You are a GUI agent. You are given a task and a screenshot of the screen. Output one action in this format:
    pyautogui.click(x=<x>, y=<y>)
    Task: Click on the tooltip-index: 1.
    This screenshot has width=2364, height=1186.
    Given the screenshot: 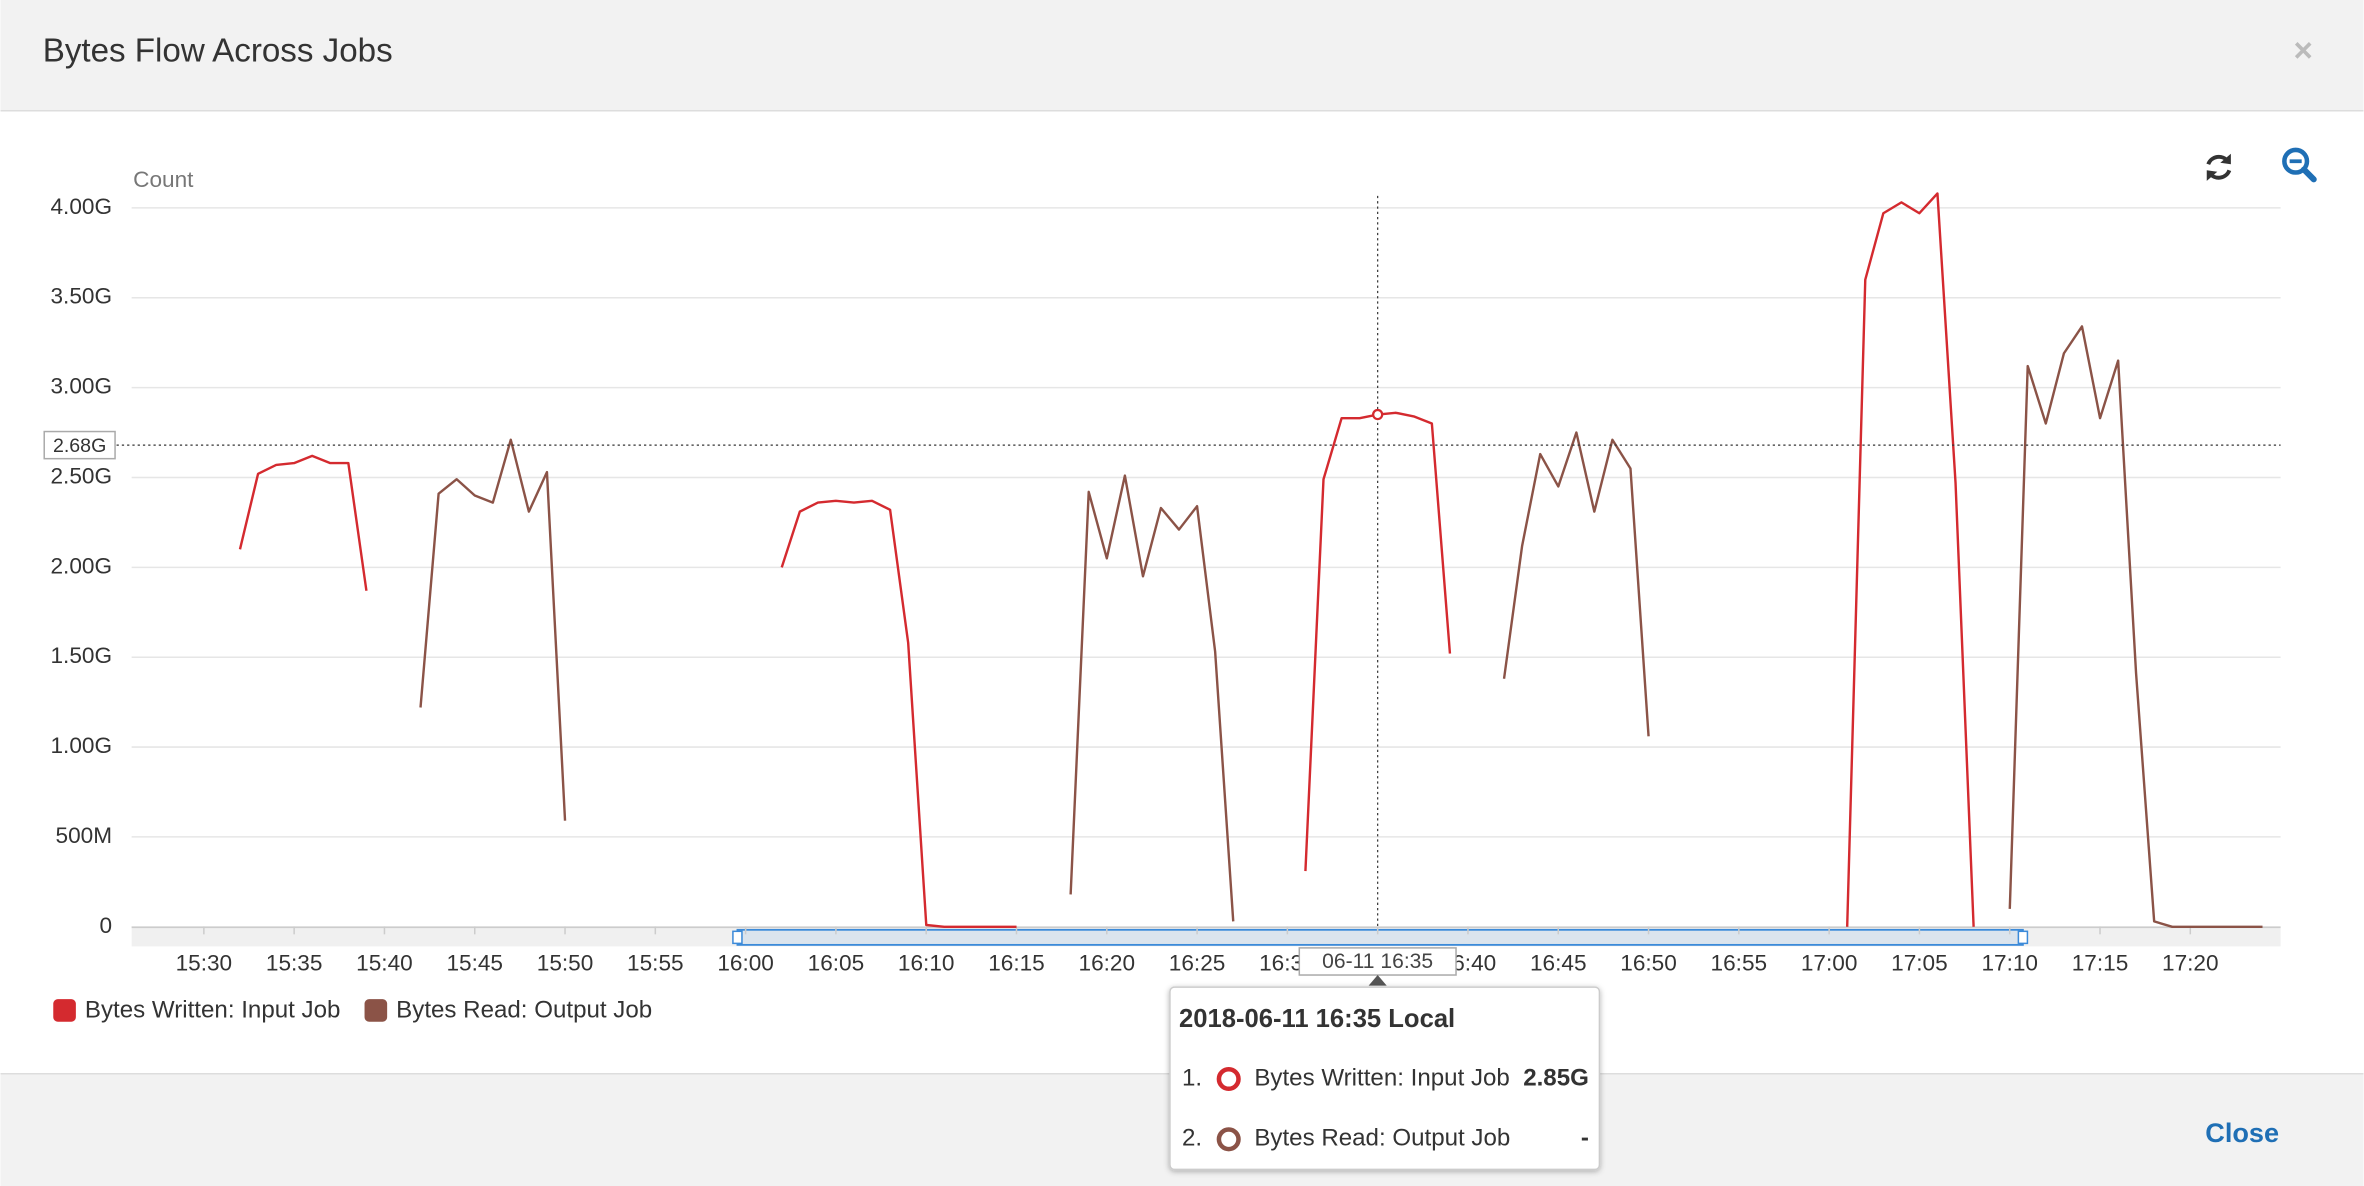 What is the action you would take?
    pyautogui.click(x=1192, y=1077)
    